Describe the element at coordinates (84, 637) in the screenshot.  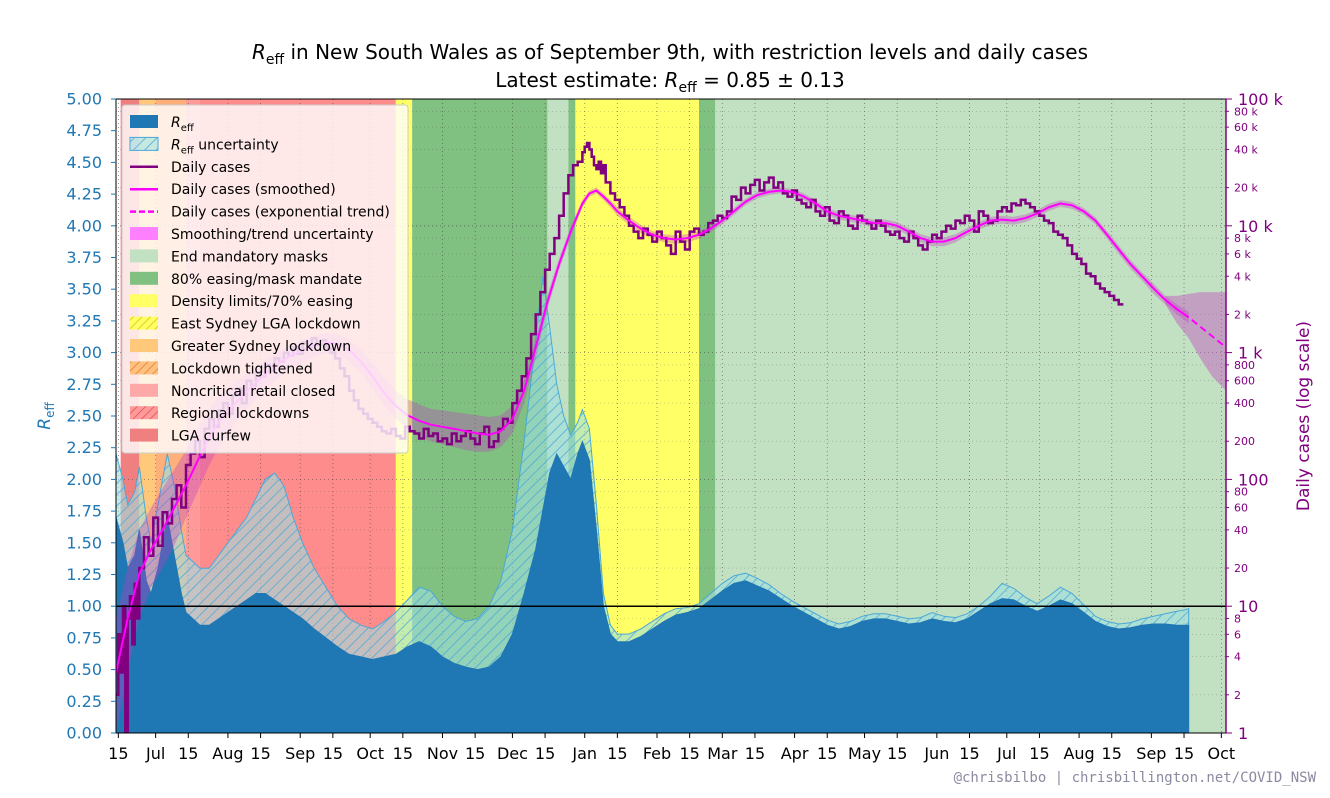
I see `left-tick-label-3: 0.75` at that location.